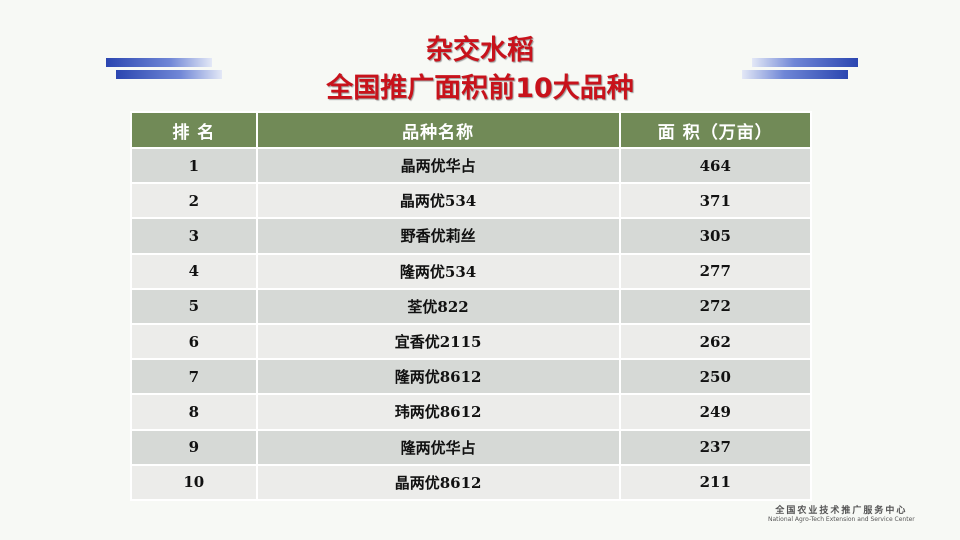 This screenshot has height=540, width=960. I want to click on table-row: 9 隆两优华占 237, so click(471, 447).